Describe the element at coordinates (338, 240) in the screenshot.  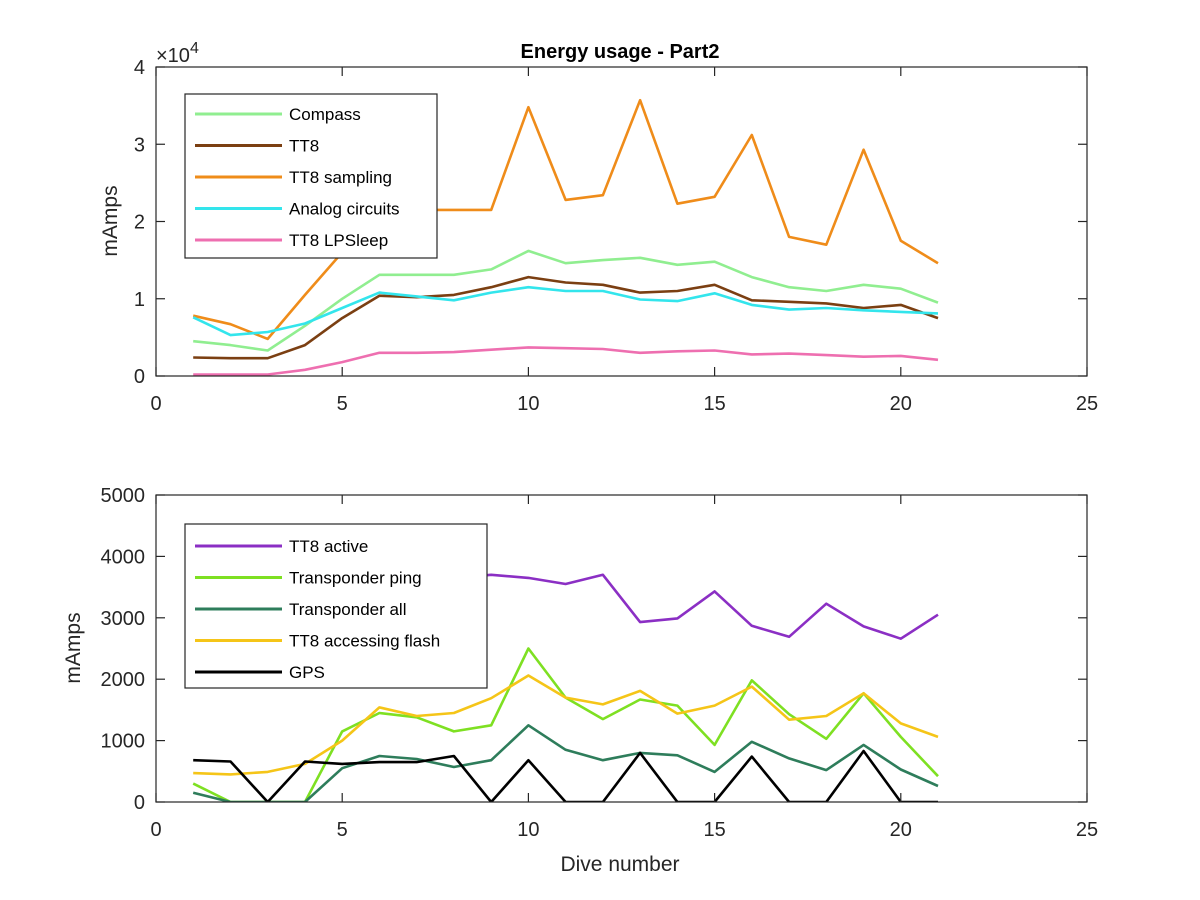
I see `legend-label-tt8-lpsleep: TT8 LPSleep` at that location.